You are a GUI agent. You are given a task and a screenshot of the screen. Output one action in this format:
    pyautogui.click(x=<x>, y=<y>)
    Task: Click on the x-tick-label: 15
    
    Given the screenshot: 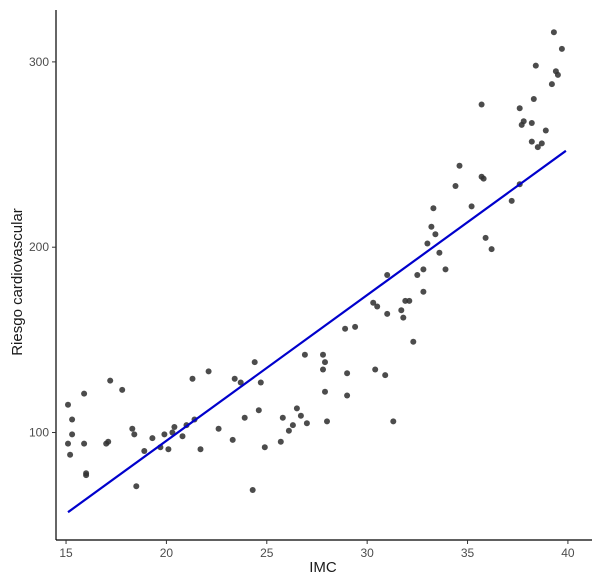 What is the action you would take?
    pyautogui.click(x=66, y=553)
    